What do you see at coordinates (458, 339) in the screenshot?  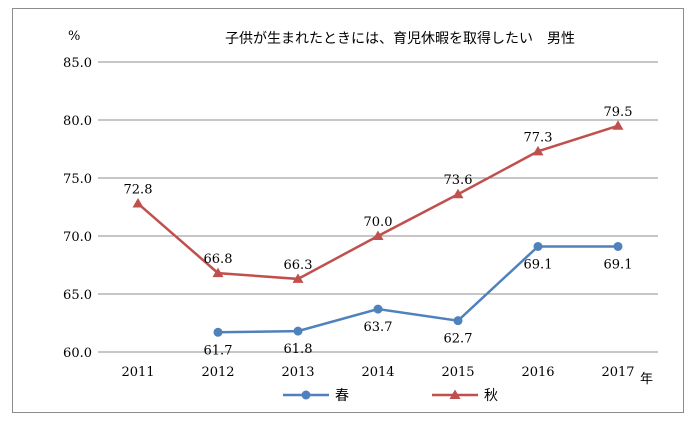 I see `data-label: 62.7` at bounding box center [458, 339].